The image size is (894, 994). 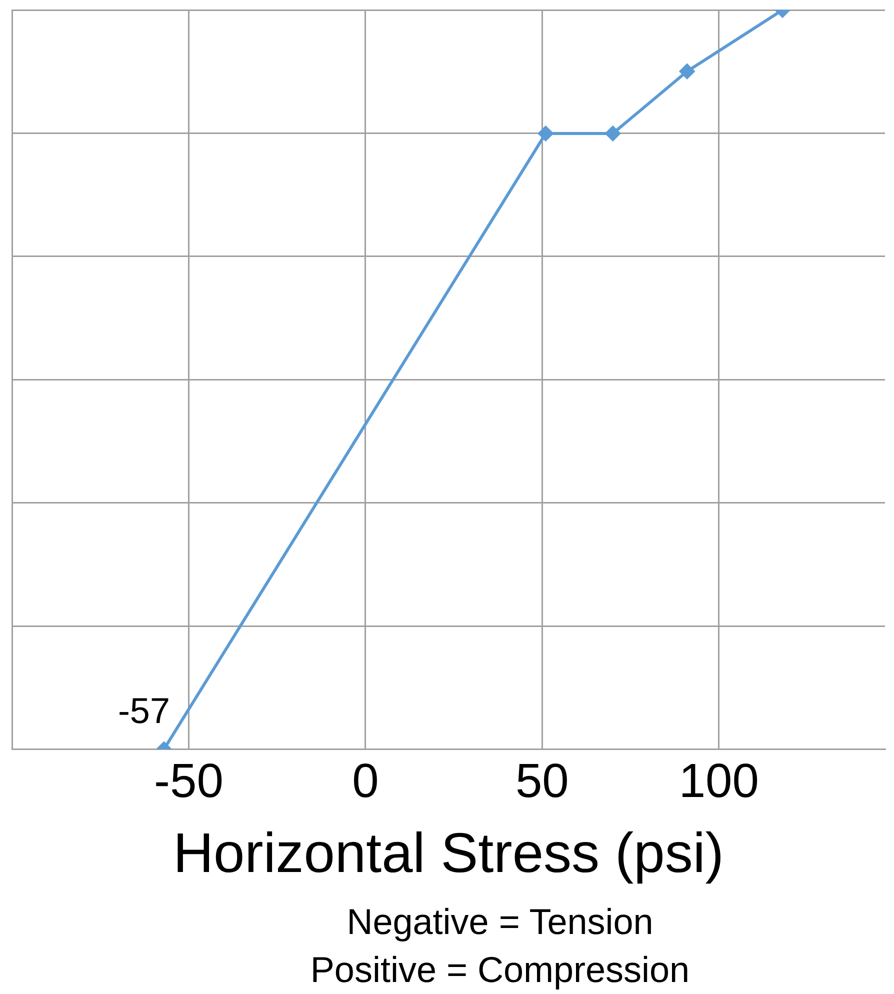 What do you see at coordinates (448, 852) in the screenshot?
I see `x-axis-title: Horizontal Stress (psi)` at bounding box center [448, 852].